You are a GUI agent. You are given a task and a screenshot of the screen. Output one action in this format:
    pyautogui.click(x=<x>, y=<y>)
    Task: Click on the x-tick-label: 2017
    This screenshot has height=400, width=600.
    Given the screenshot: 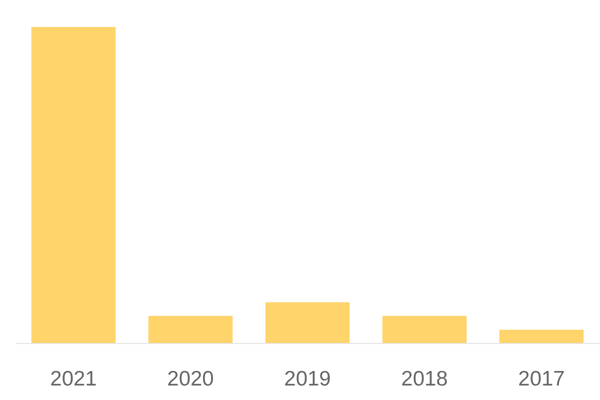 What is the action you would take?
    pyautogui.click(x=541, y=379)
    